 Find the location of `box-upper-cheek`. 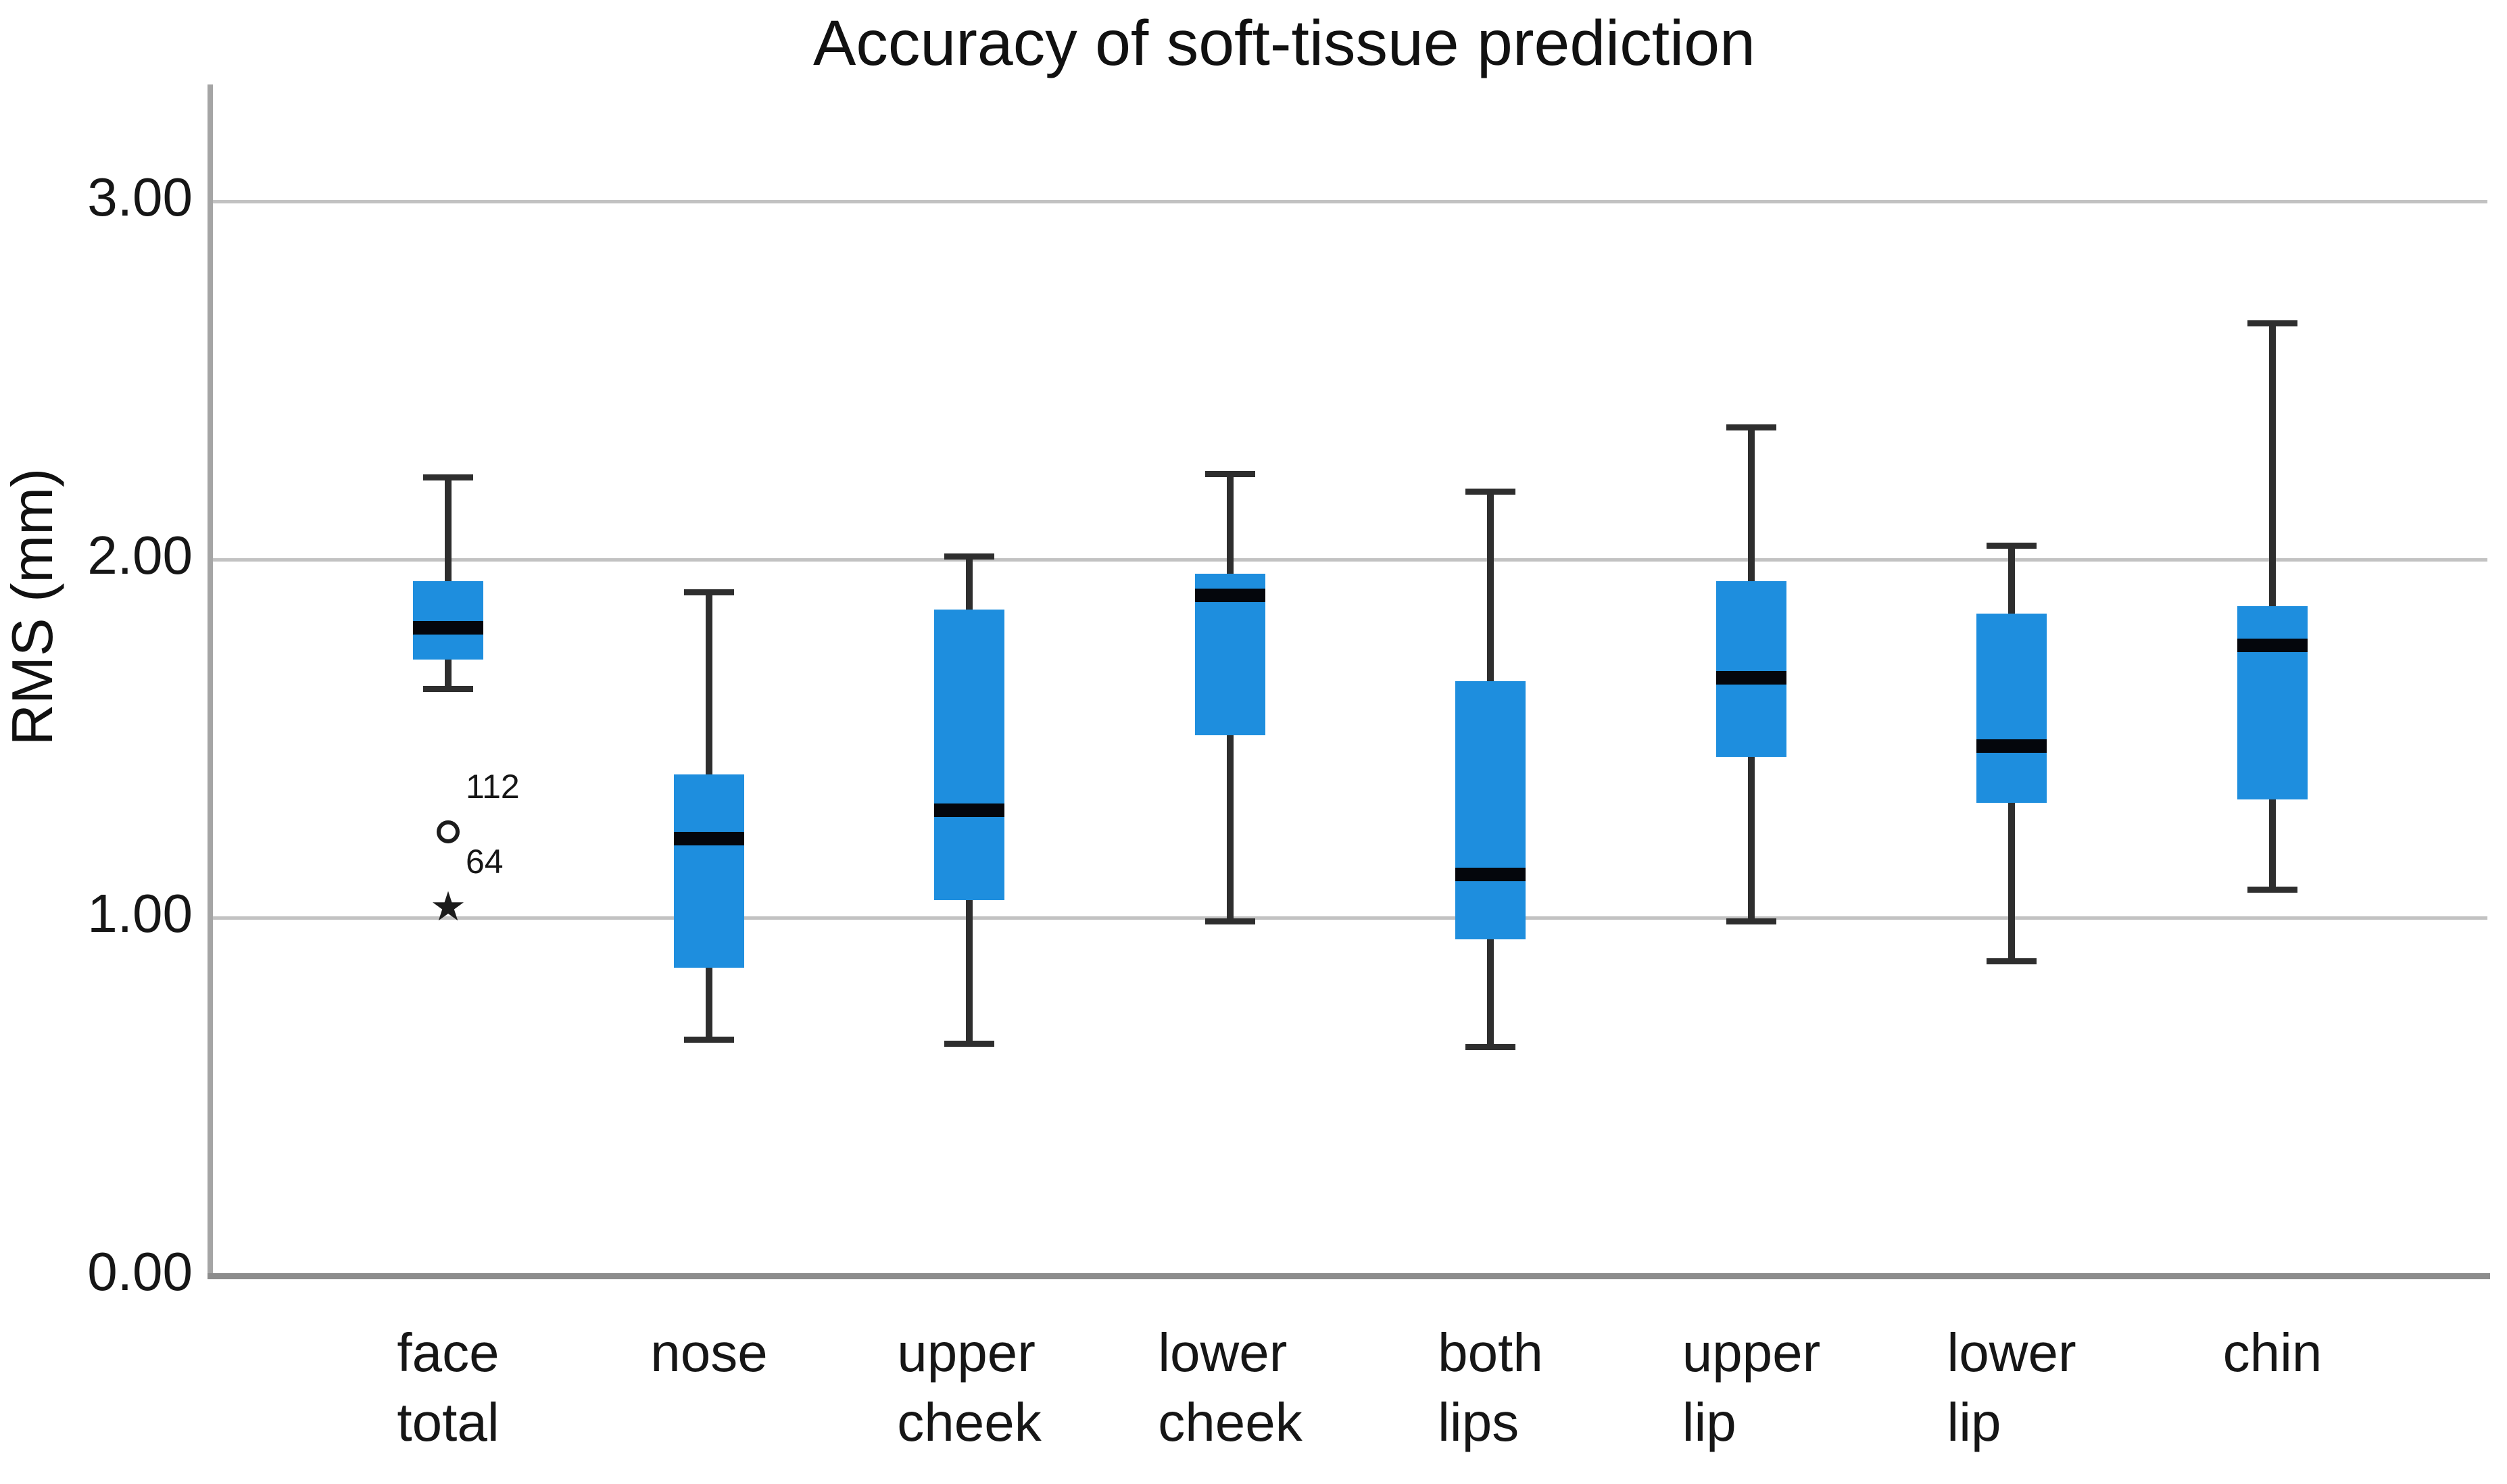

box-upper-cheek is located at coordinates (969, 755).